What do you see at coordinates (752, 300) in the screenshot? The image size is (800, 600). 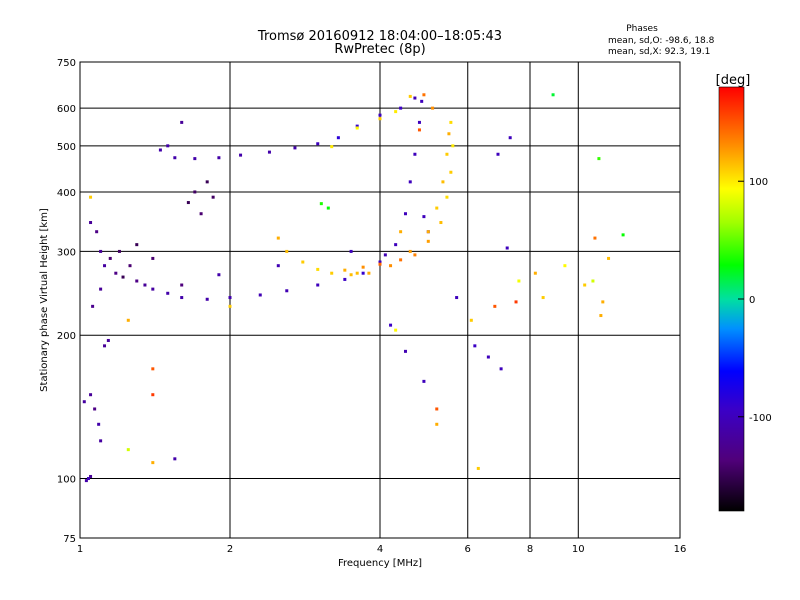 I see `colorbar-tick-label: 0` at bounding box center [752, 300].